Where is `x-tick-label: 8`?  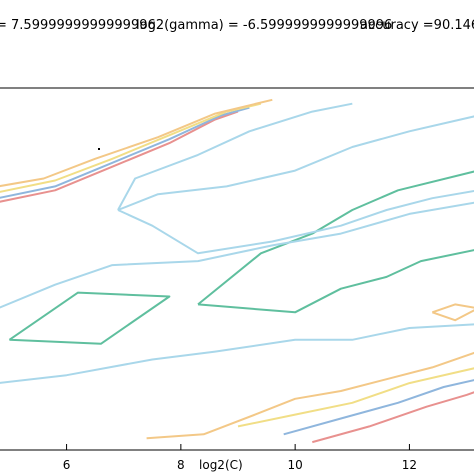
x-tick-label: 8 is located at coordinates (181, 465).